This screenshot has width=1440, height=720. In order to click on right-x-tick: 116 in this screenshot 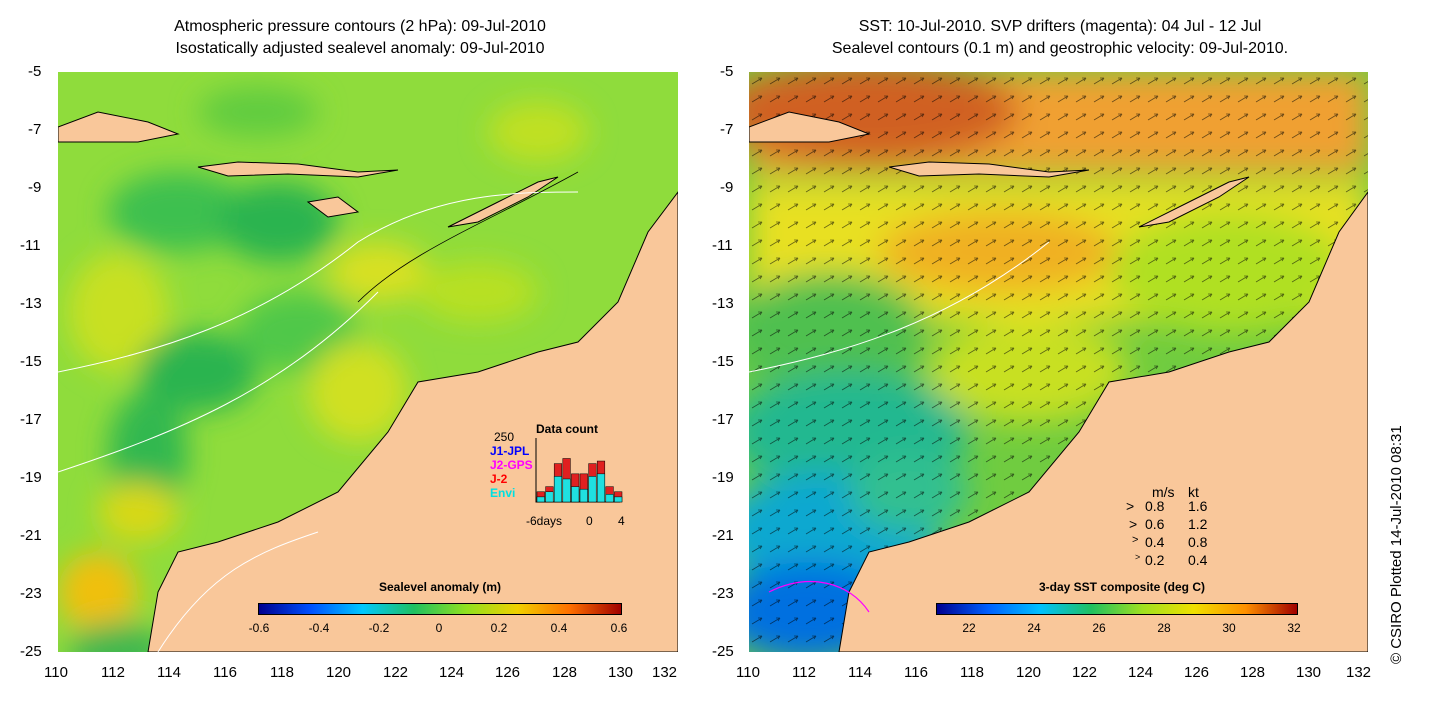, I will do `click(916, 672)`.